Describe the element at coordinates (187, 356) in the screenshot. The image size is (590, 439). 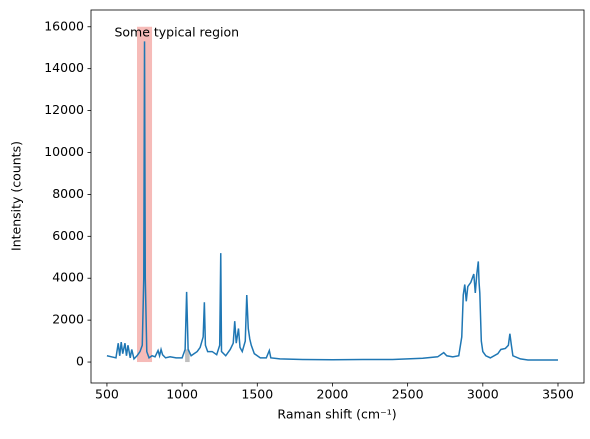
I see `highlight-span` at that location.